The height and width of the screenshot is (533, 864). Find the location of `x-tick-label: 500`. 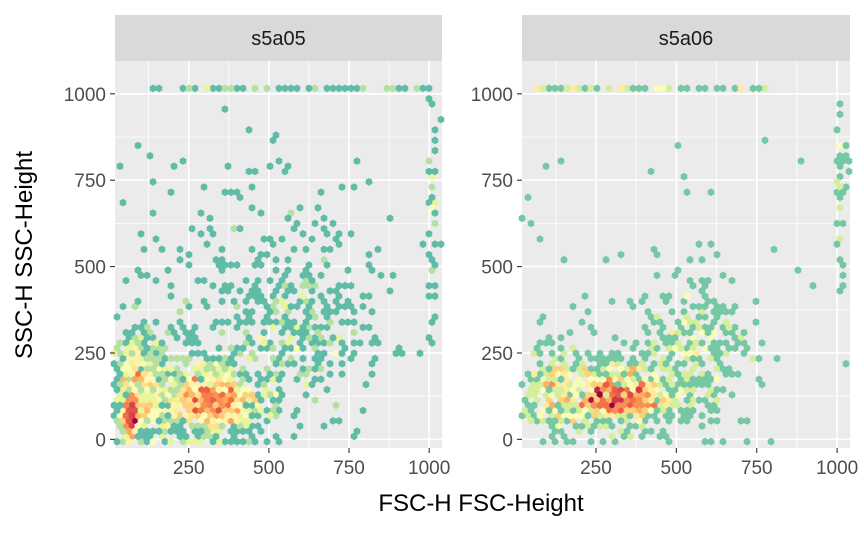

x-tick-label: 500 is located at coordinates (677, 468).